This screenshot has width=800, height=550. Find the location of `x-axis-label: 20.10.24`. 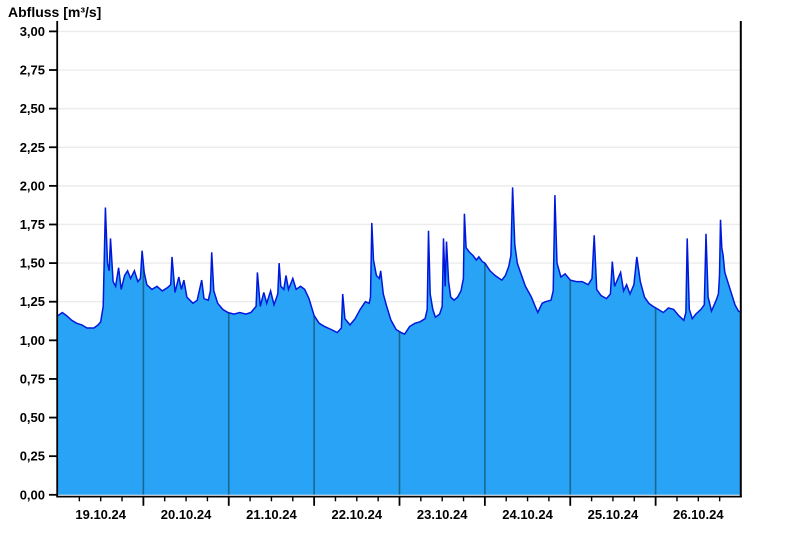

x-axis-label: 20.10.24 is located at coordinates (186, 514).